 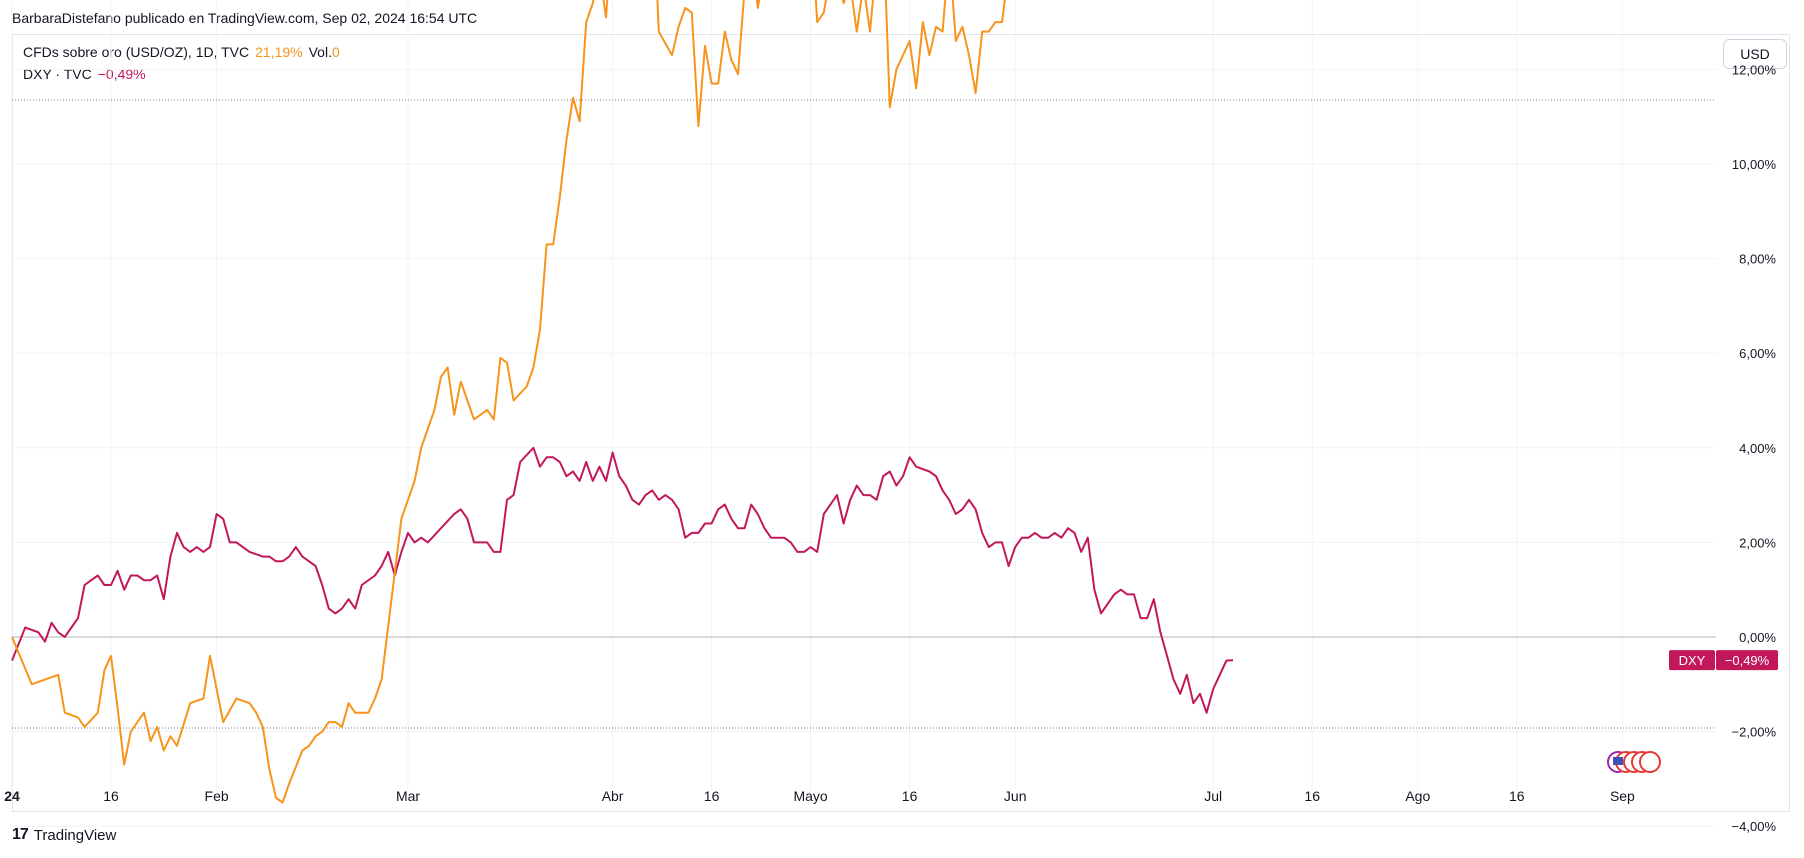 I want to click on y-tick-label: 0,00%, so click(x=1757, y=637).